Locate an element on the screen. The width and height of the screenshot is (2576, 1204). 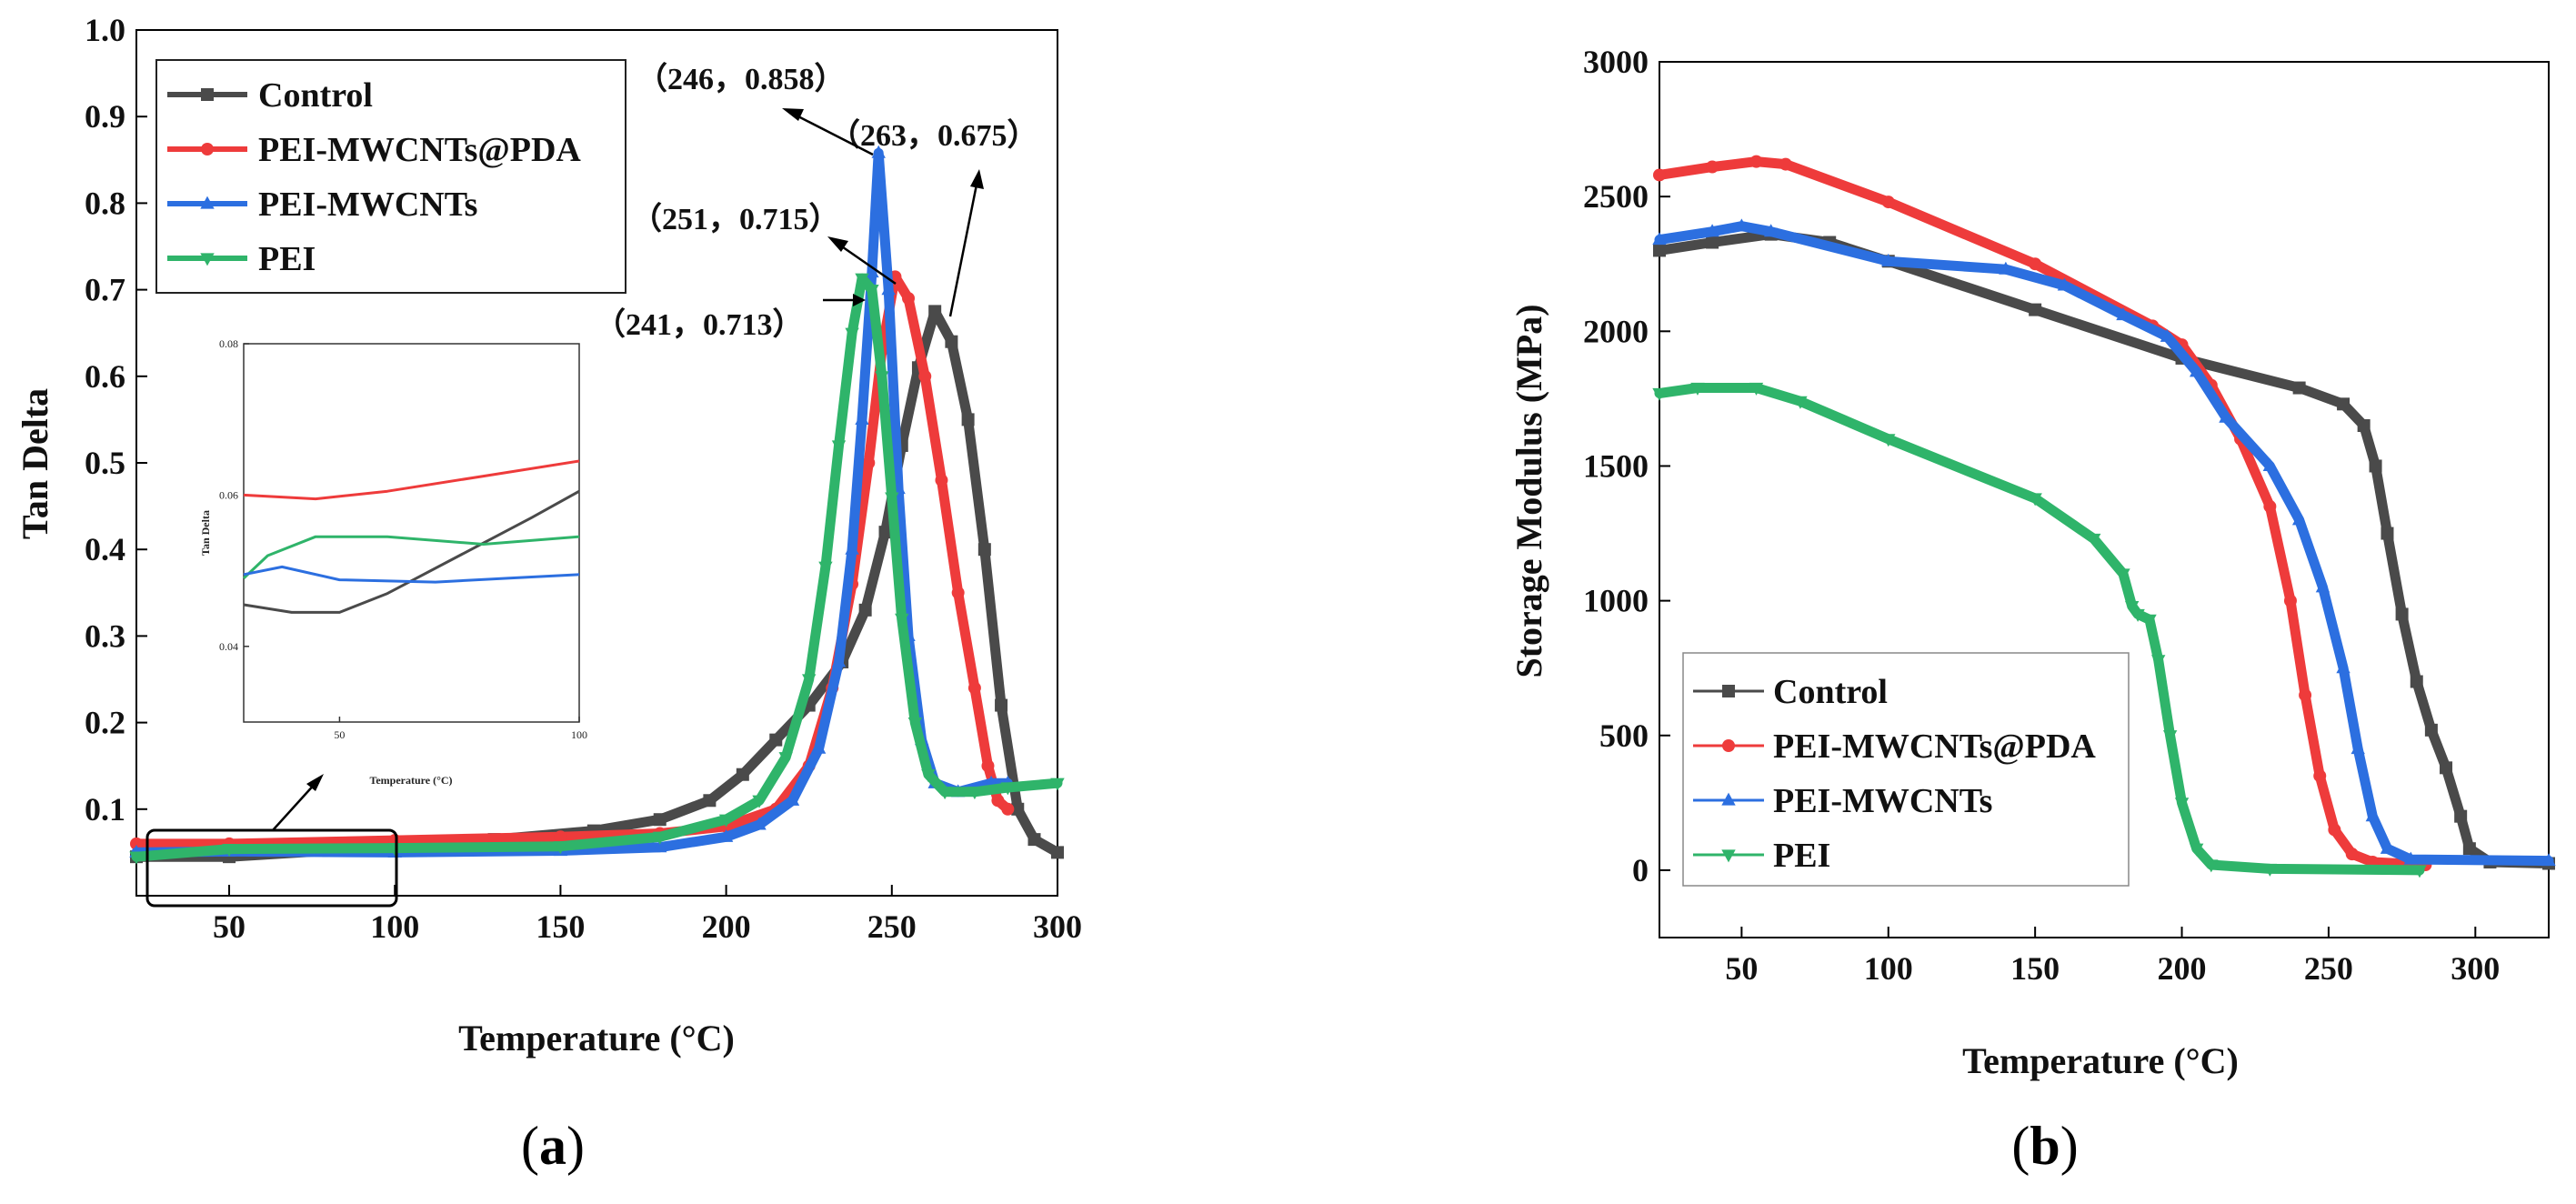
panel-a-caption: (a) is located at coordinates (553, 1146).